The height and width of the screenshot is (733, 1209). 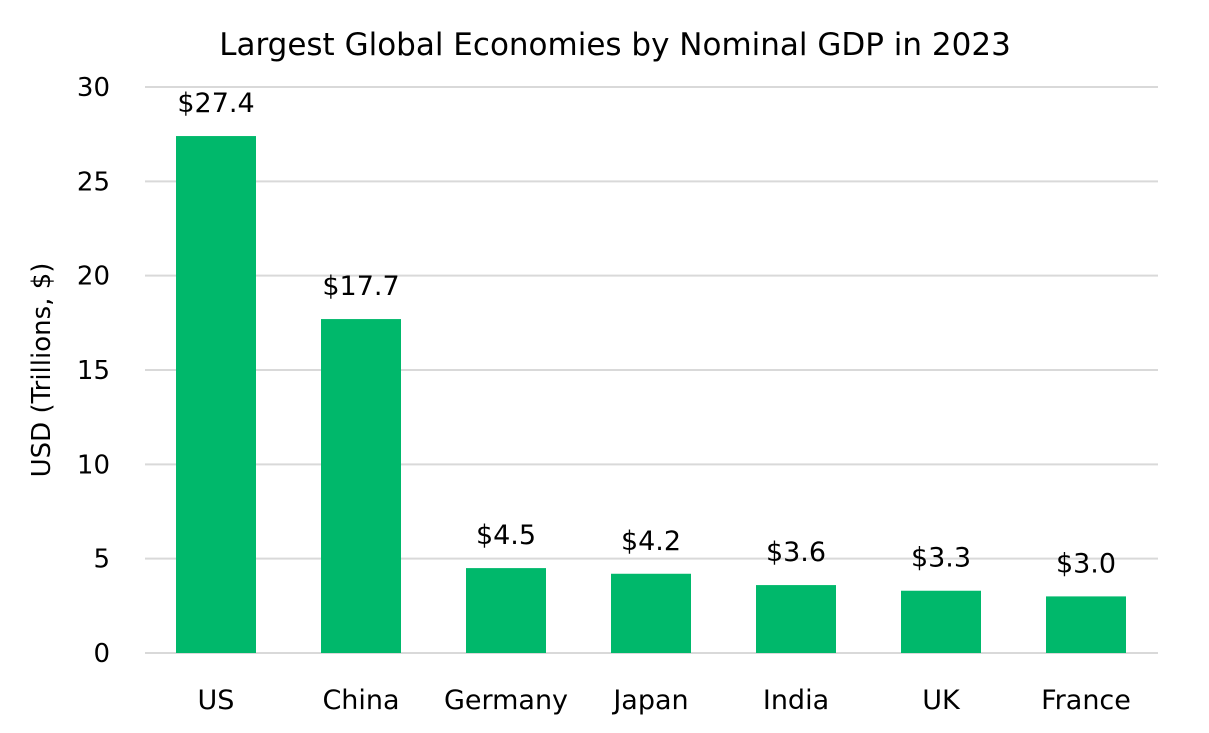 I want to click on data-label: $3.0, so click(x=1086, y=563).